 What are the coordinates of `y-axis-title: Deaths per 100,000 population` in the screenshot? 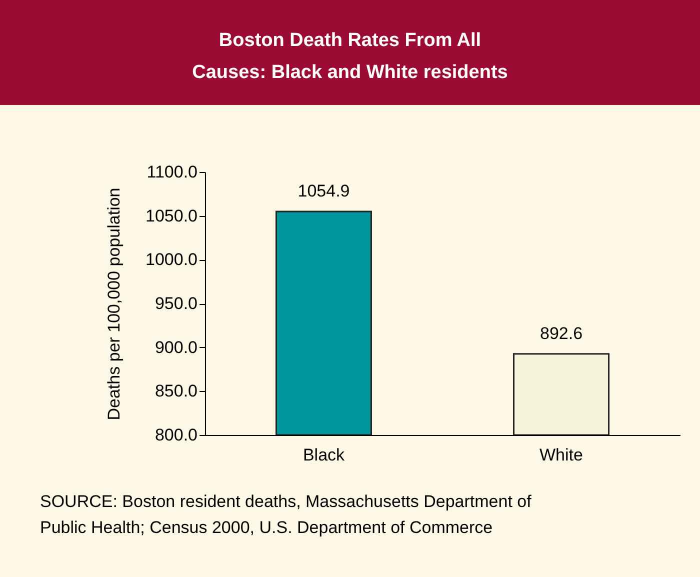 It's located at (114, 304).